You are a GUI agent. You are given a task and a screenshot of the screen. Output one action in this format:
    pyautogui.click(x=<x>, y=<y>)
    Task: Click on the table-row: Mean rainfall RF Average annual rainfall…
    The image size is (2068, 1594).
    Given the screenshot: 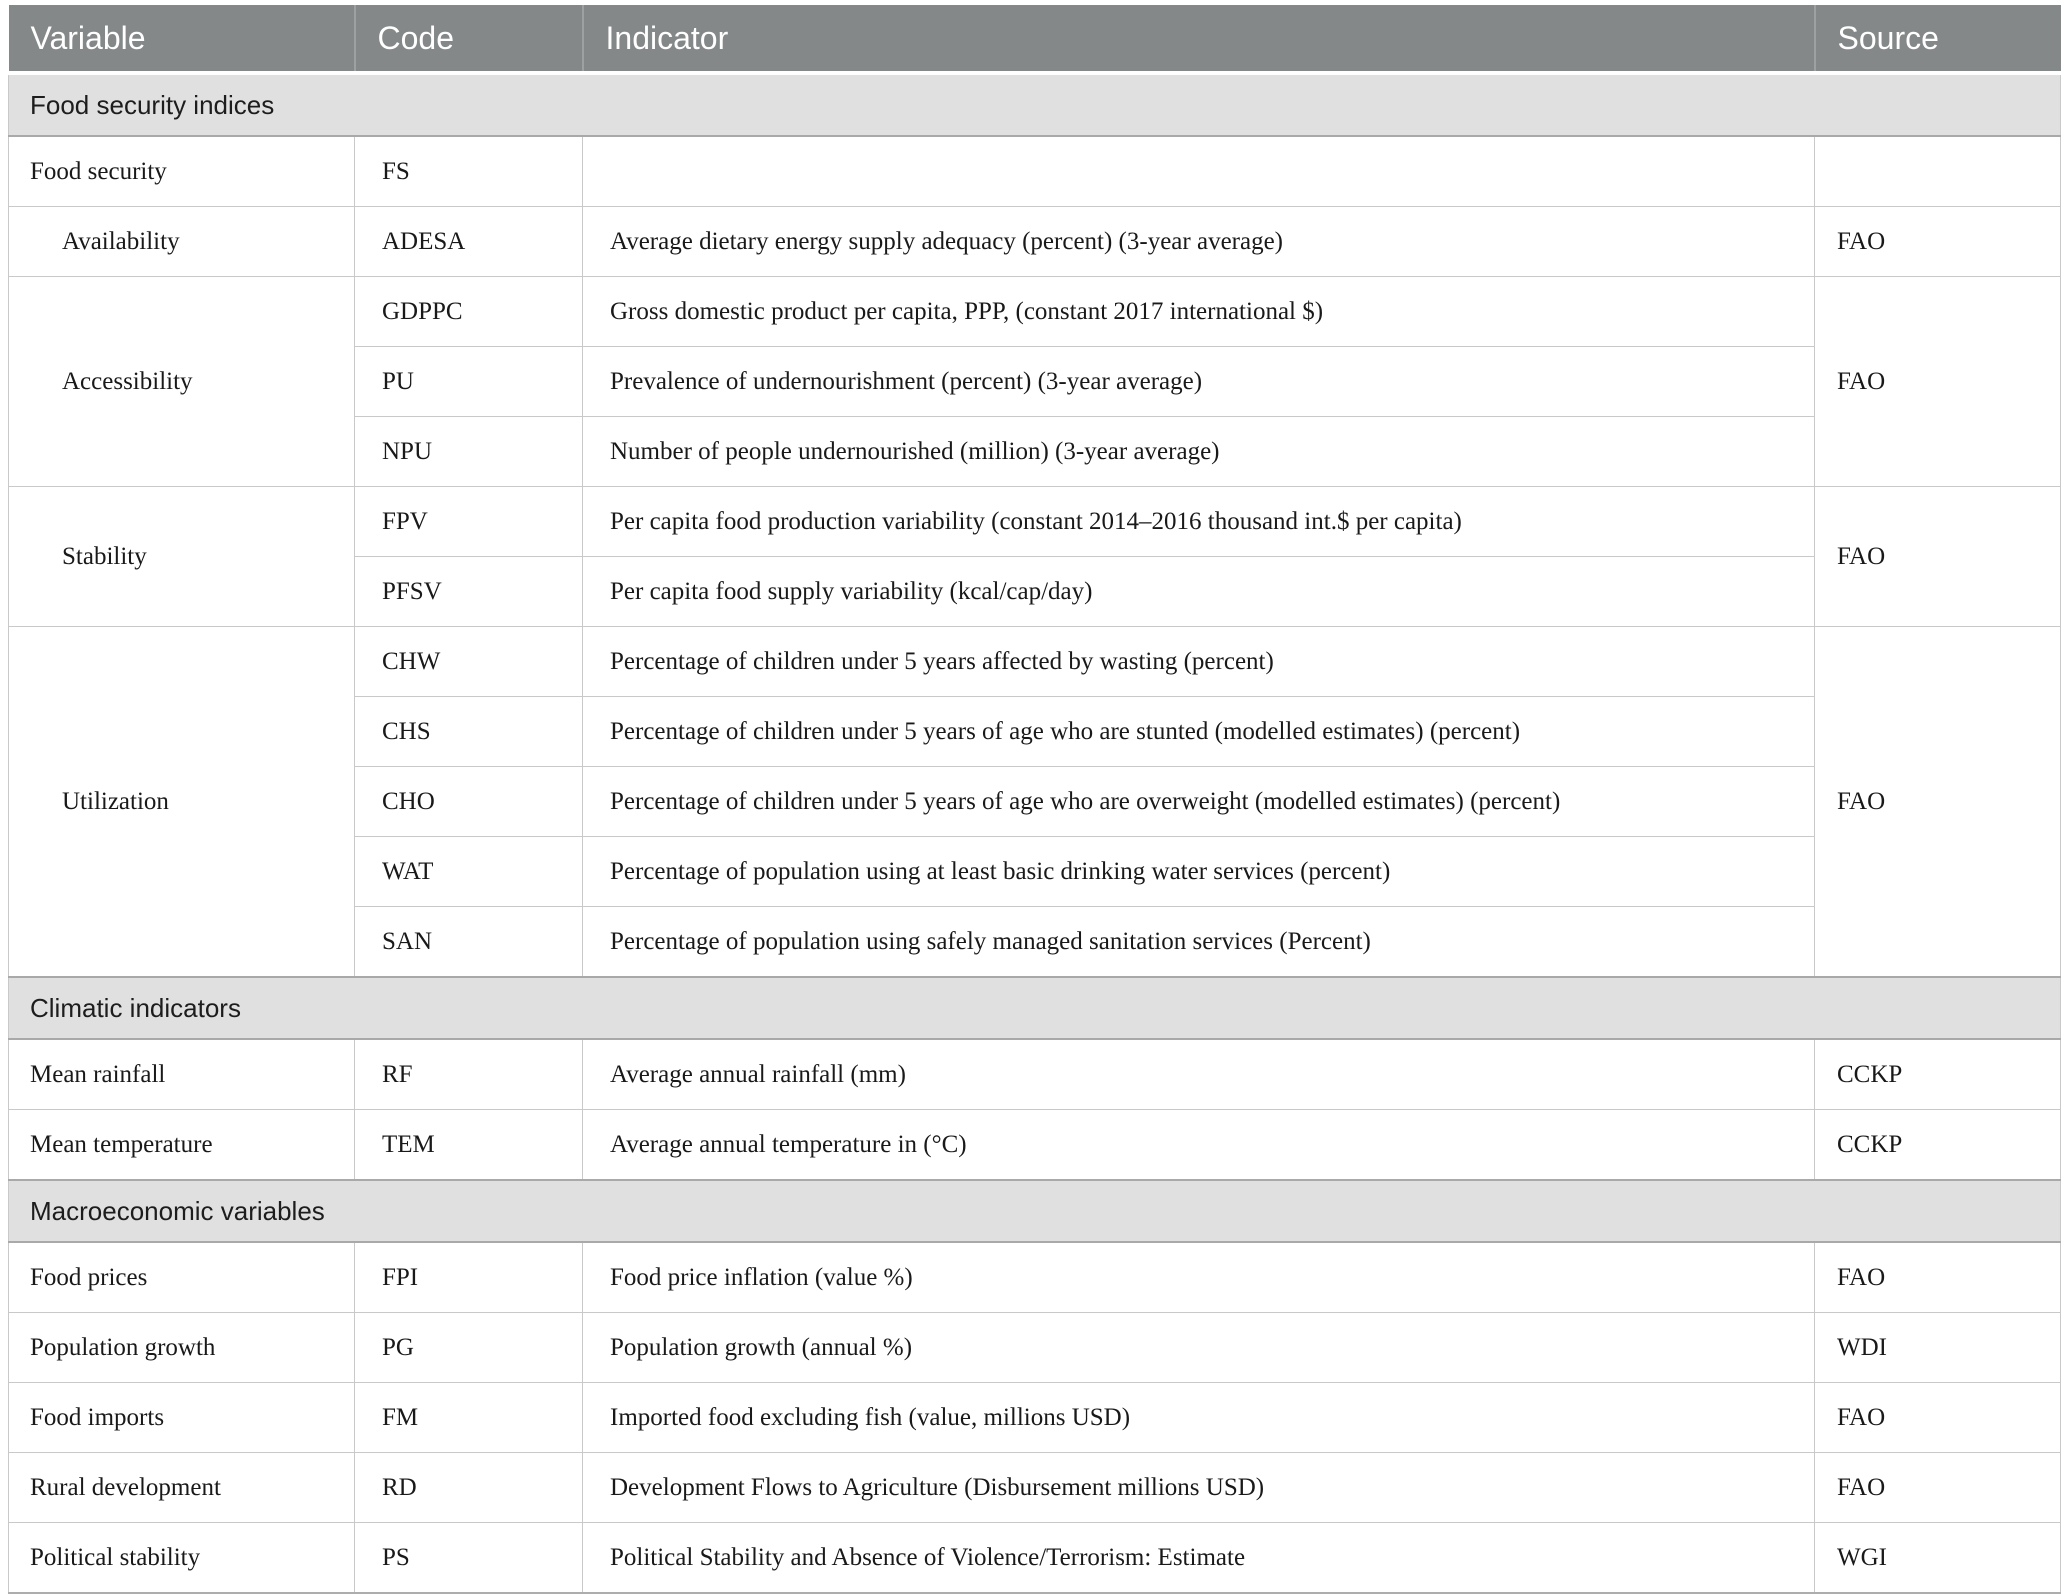 What is the action you would take?
    pyautogui.click(x=1034, y=1074)
    